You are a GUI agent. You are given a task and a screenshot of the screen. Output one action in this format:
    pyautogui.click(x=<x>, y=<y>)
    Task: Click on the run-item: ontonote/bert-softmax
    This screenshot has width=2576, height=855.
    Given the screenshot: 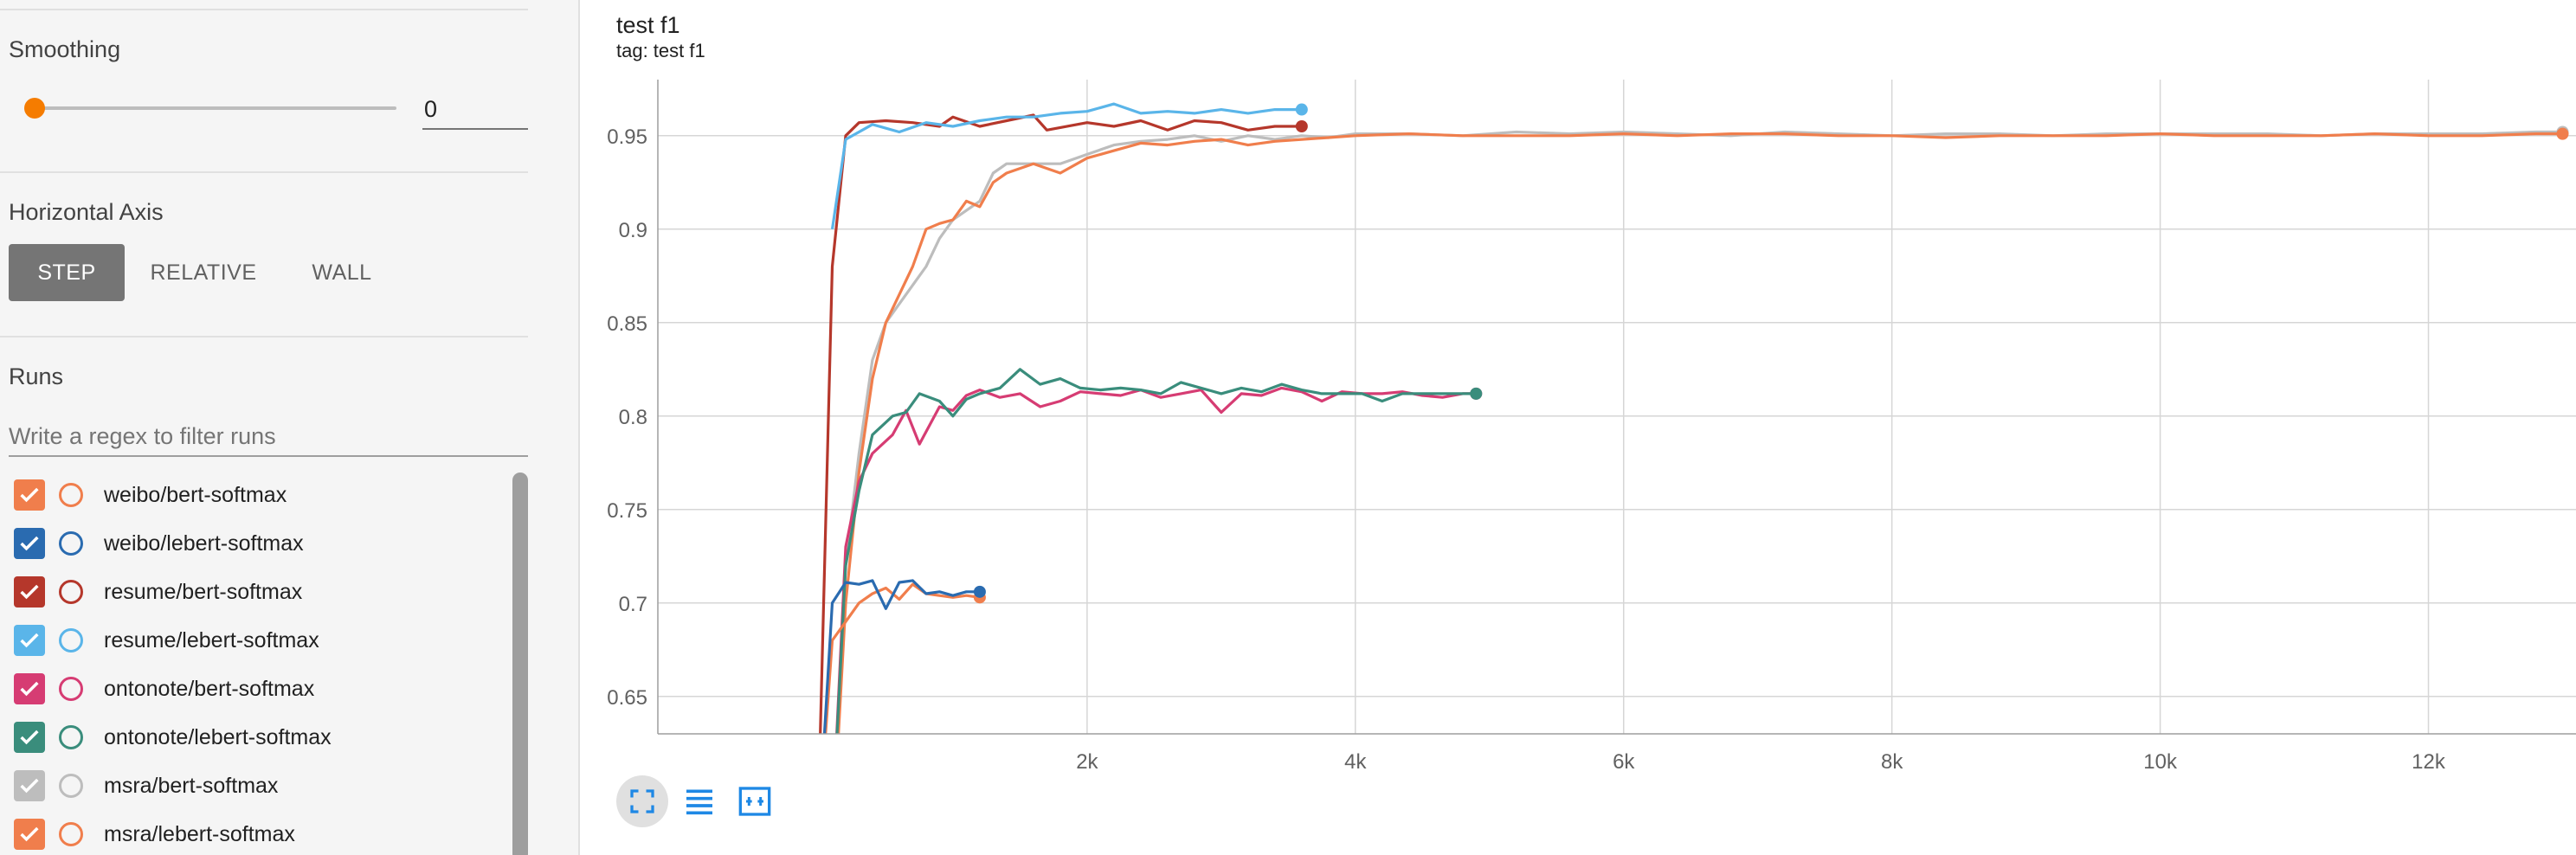 What is the action you would take?
    pyautogui.click(x=164, y=689)
    